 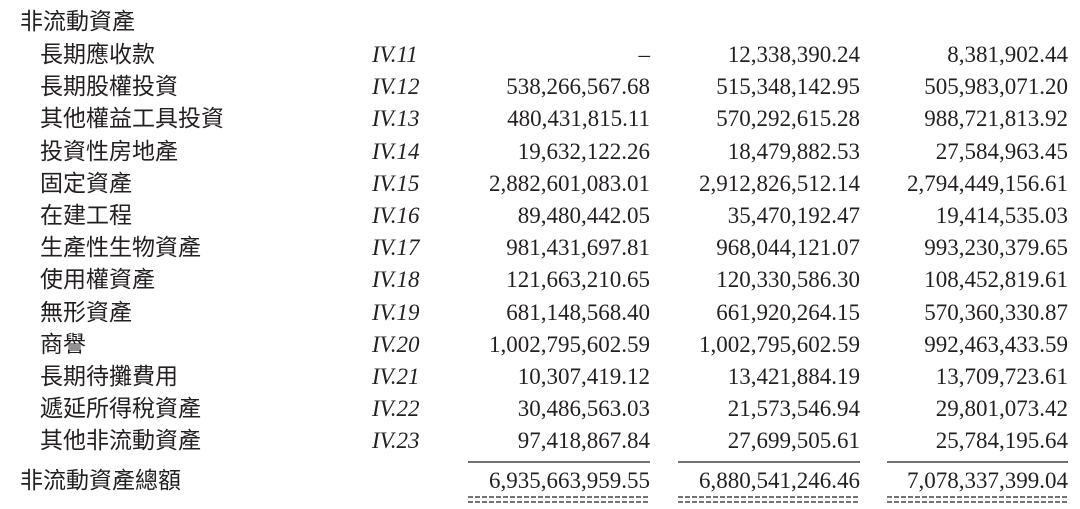 I want to click on amount: 30,486,563.03, so click(x=583, y=409).